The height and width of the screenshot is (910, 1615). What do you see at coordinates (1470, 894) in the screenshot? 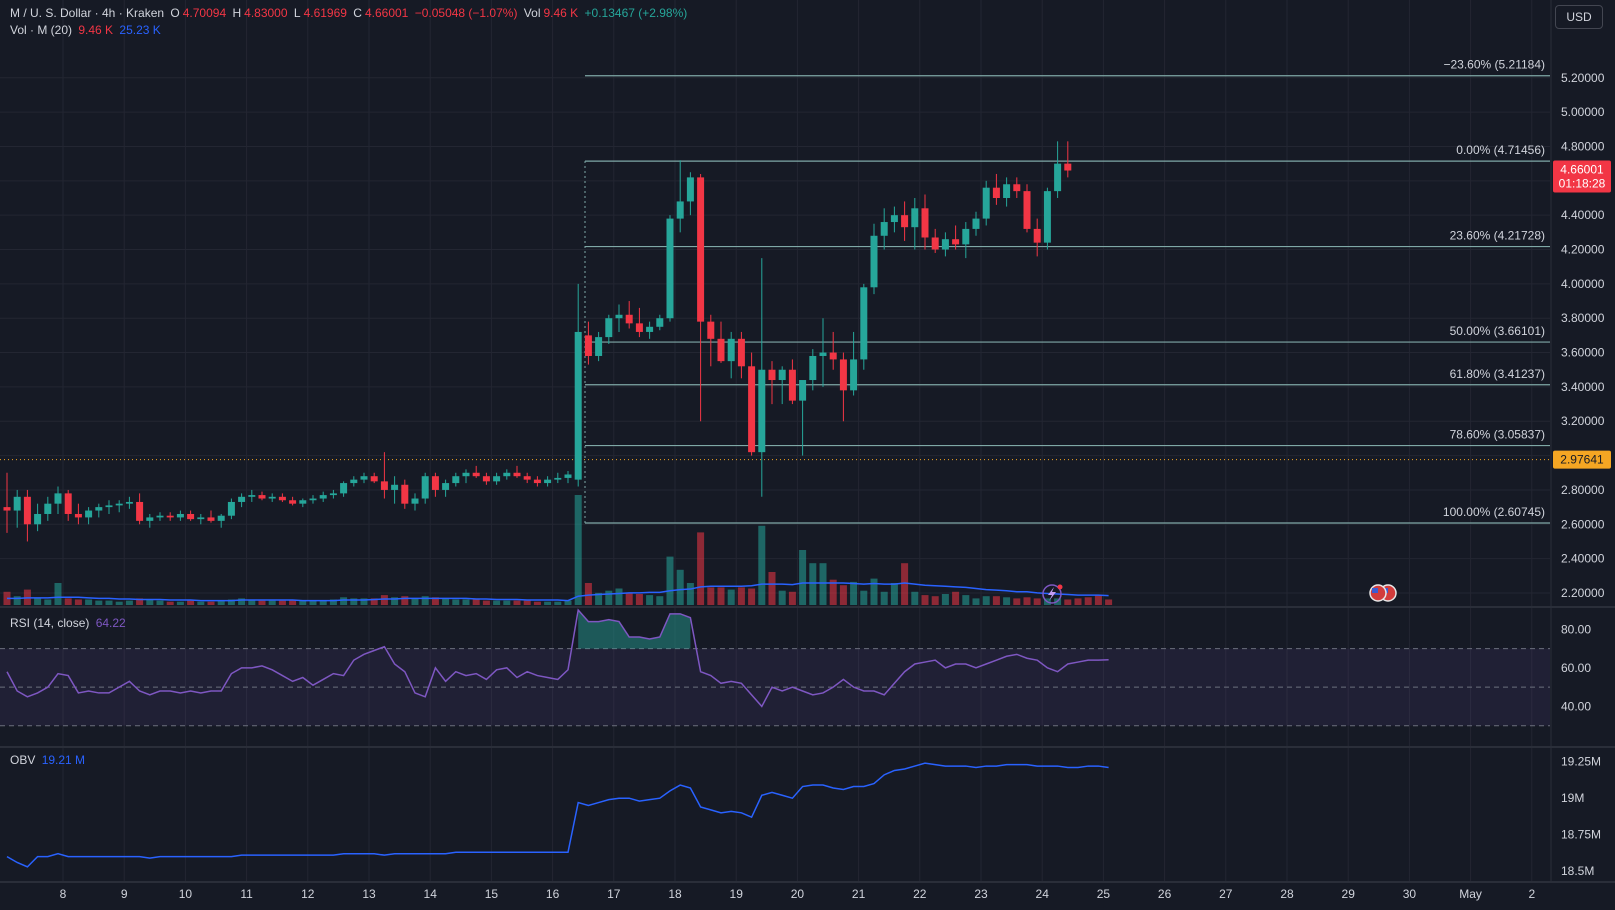
I see `time-tick-label: May` at bounding box center [1470, 894].